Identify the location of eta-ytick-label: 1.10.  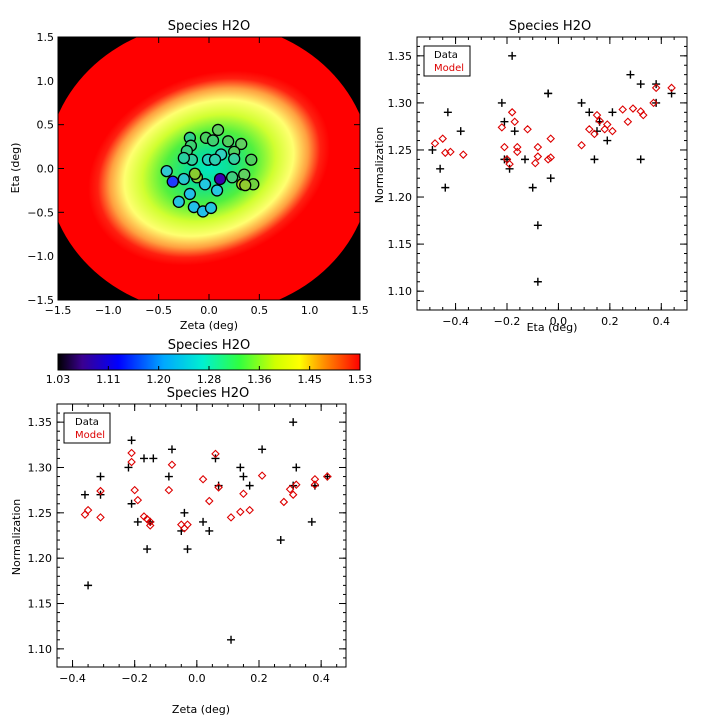
(400, 291).